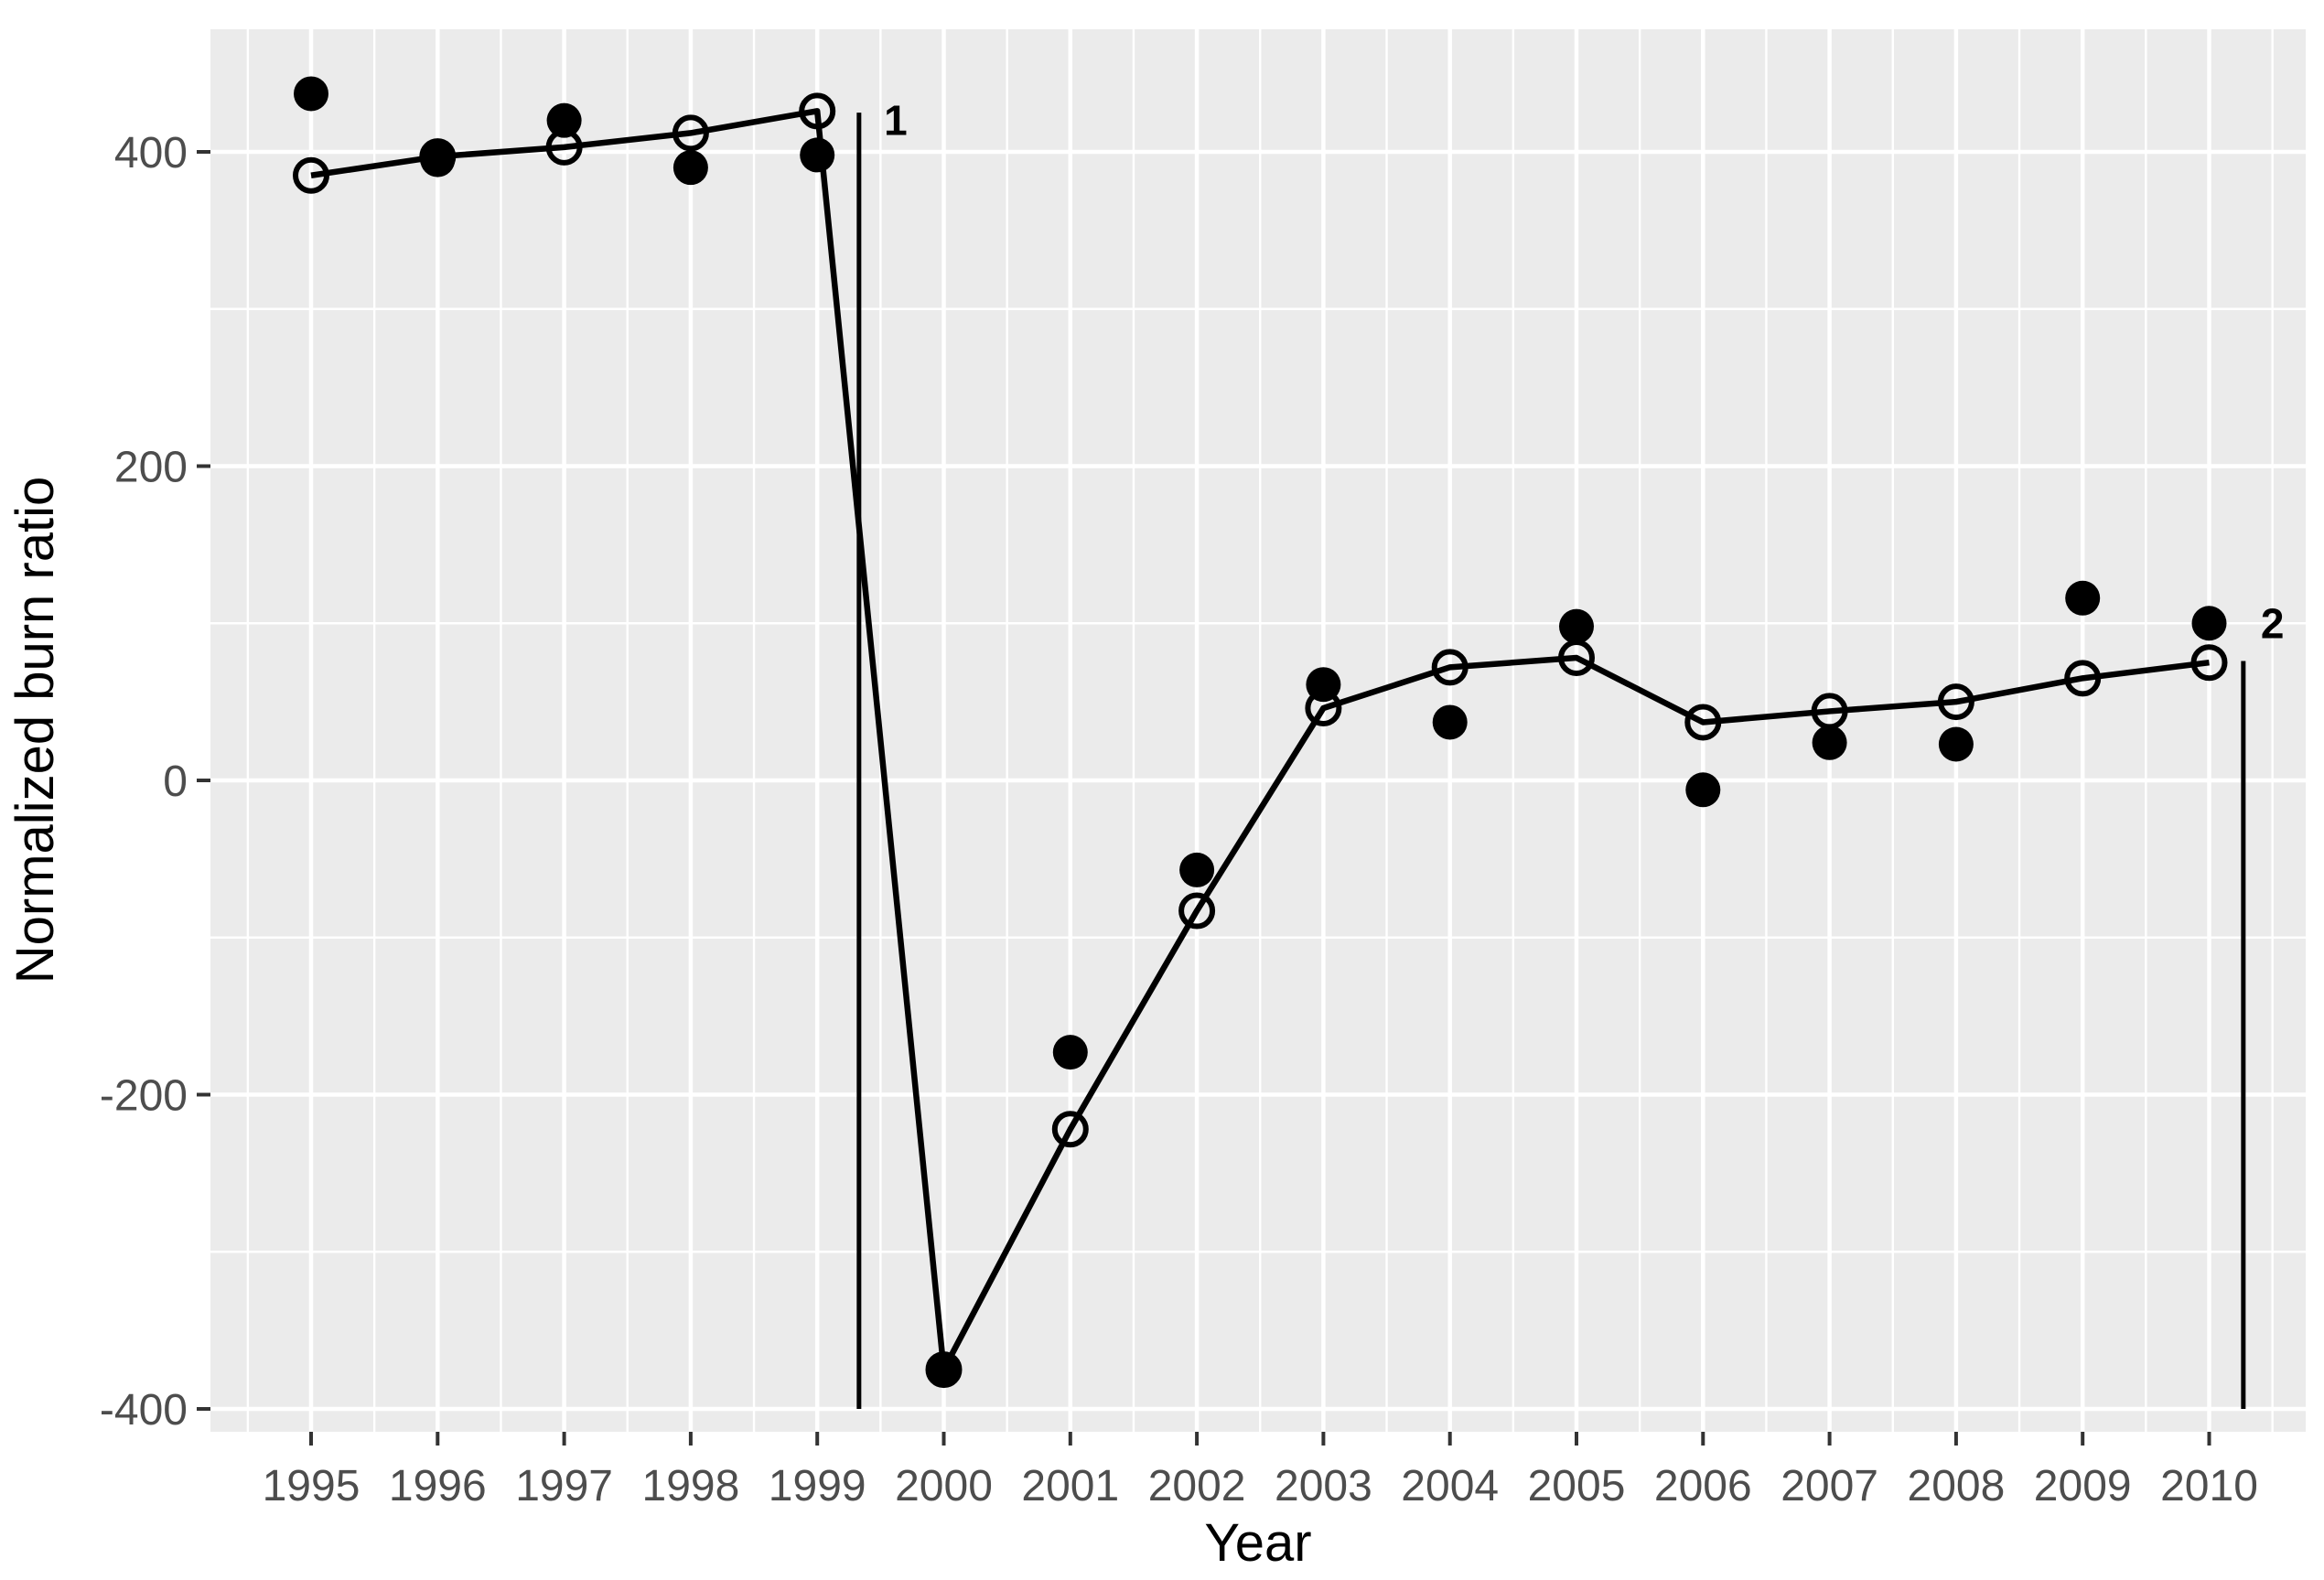  Describe the element at coordinates (2083, 1486) in the screenshot. I see `x-tick-label: 2009` at that location.